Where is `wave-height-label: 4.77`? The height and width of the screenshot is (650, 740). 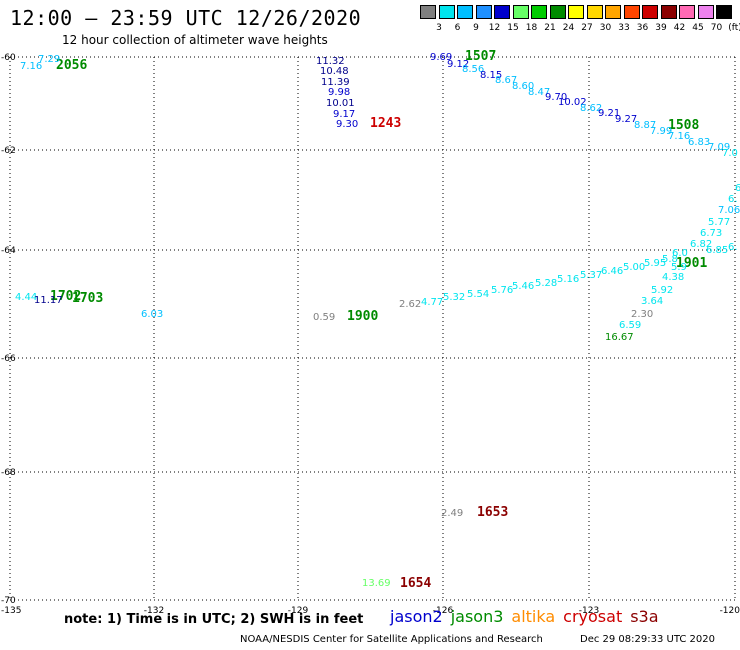 wave-height-label: 4.77 is located at coordinates (432, 302).